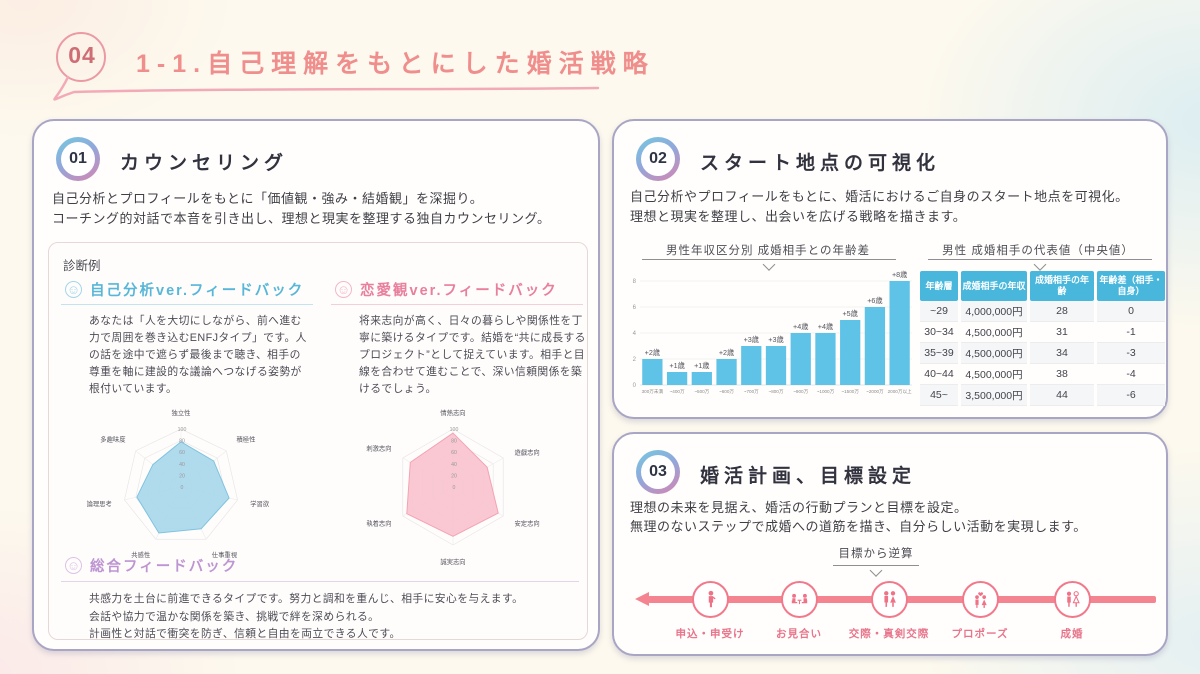 Image resolution: width=1200 pixels, height=674 pixels. Describe the element at coordinates (799, 634) in the screenshot. I see `timeline-step-label: お見合い` at that location.